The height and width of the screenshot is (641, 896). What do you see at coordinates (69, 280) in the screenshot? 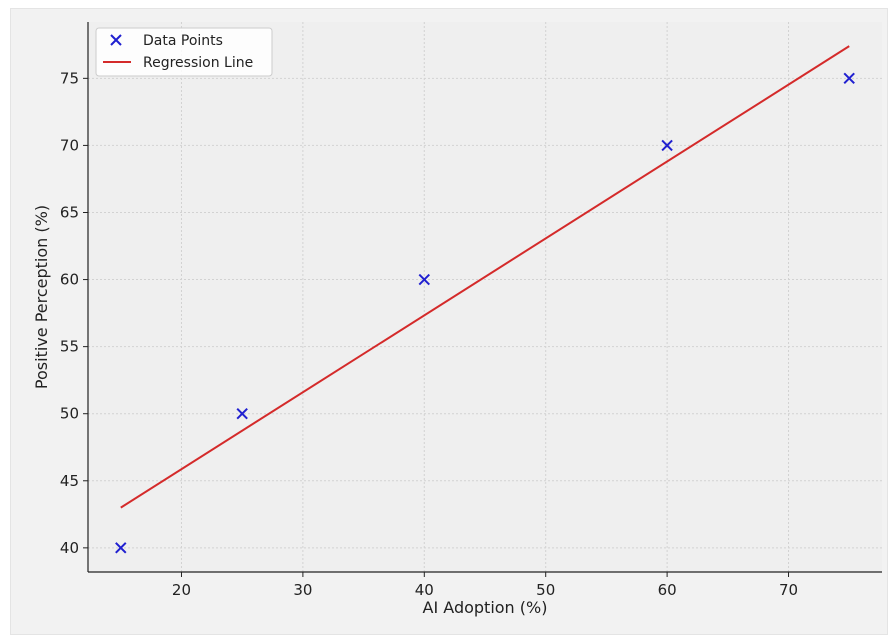
I see `y-tick-label: 60` at bounding box center [69, 280].